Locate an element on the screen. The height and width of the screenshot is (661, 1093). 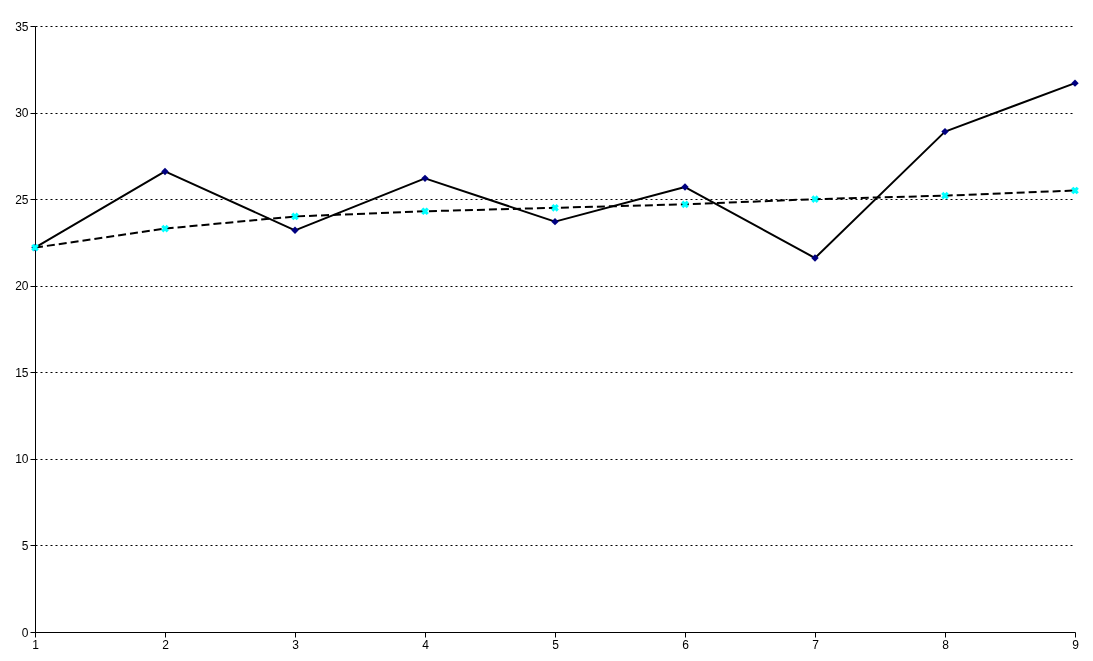
x-tick-label: 6 is located at coordinates (686, 644).